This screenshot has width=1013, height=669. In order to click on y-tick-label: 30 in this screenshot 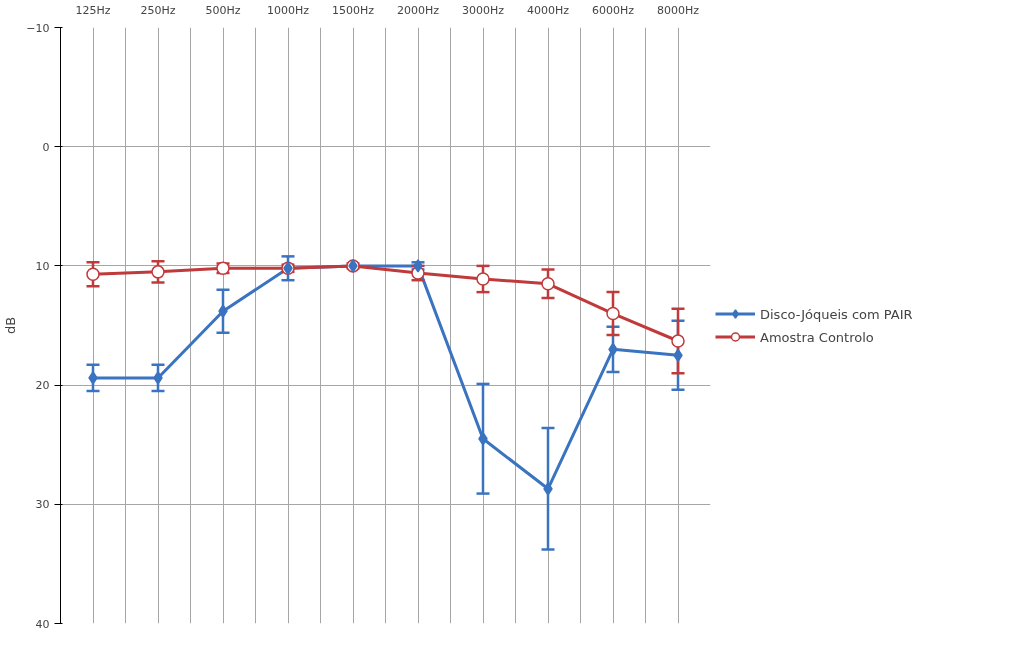, I will do `click(42, 505)`.